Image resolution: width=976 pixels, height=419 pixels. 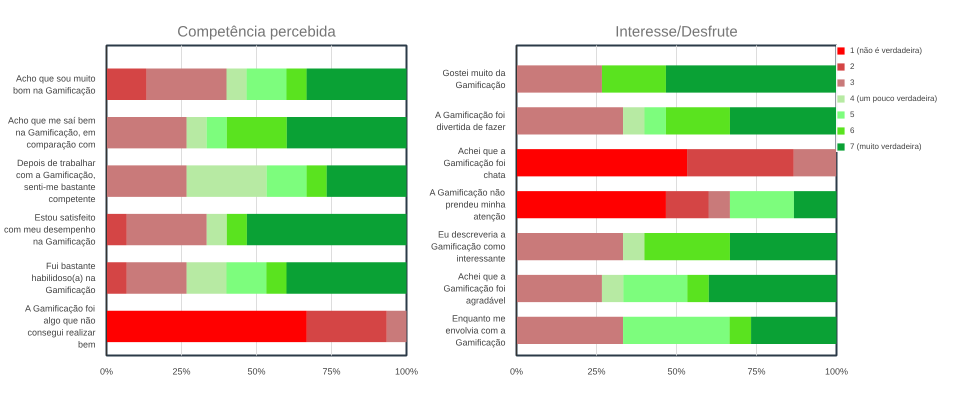 What do you see at coordinates (886, 146) in the screenshot?
I see `legend-label: 7 (muito verdadeira)` at bounding box center [886, 146].